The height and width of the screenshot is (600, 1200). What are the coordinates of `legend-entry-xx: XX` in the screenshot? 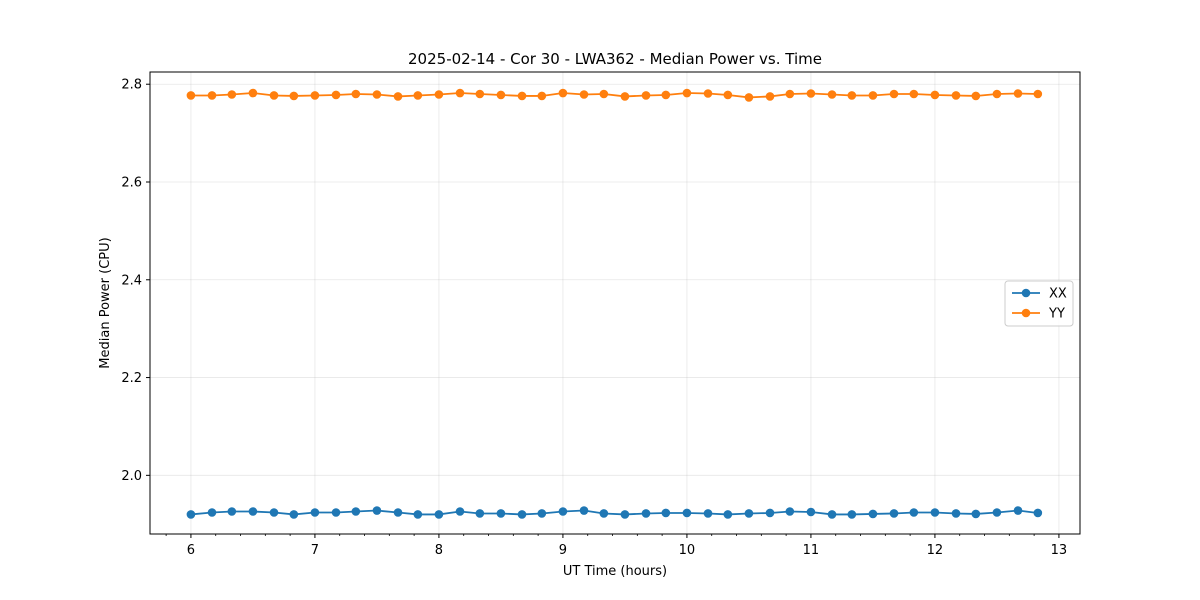 It's located at (1039, 294).